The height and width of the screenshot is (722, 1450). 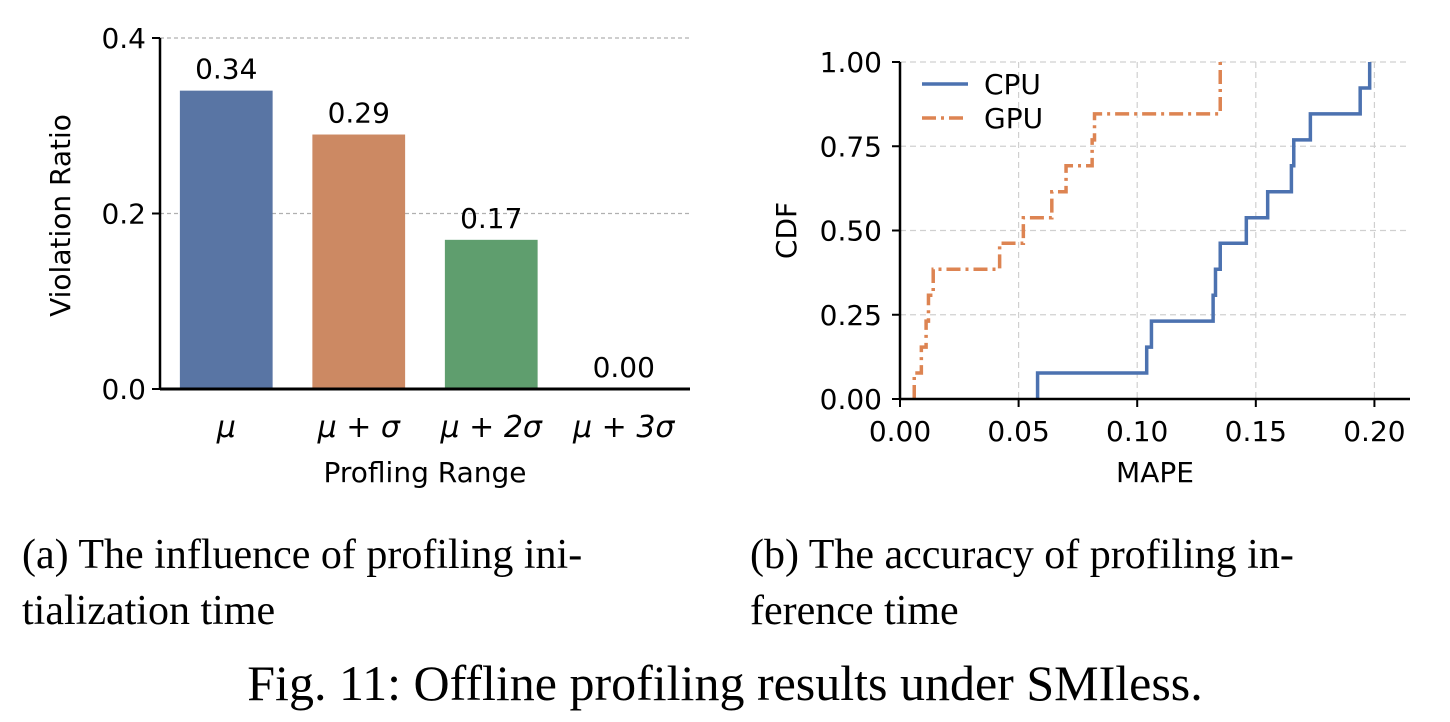 What do you see at coordinates (623, 427) in the screenshot?
I see `x-tick-label: μ + 3σ` at bounding box center [623, 427].